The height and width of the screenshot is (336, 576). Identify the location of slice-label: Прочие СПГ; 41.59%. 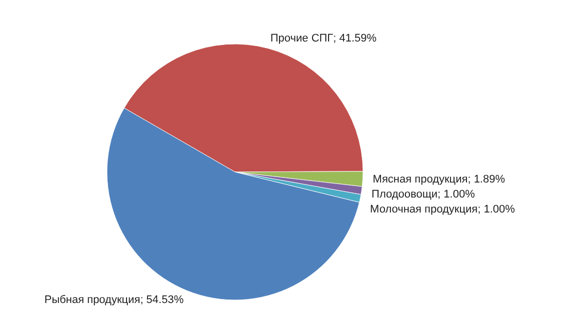
(323, 38).